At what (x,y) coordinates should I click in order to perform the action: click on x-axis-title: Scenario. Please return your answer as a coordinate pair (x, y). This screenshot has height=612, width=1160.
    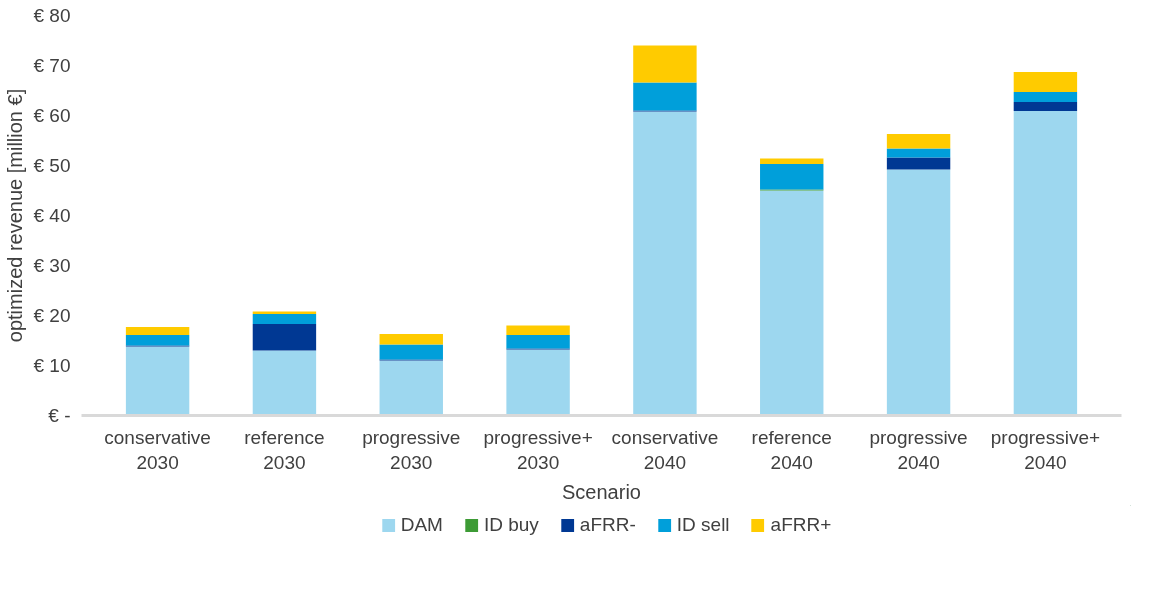
    Looking at the image, I should click on (601, 491).